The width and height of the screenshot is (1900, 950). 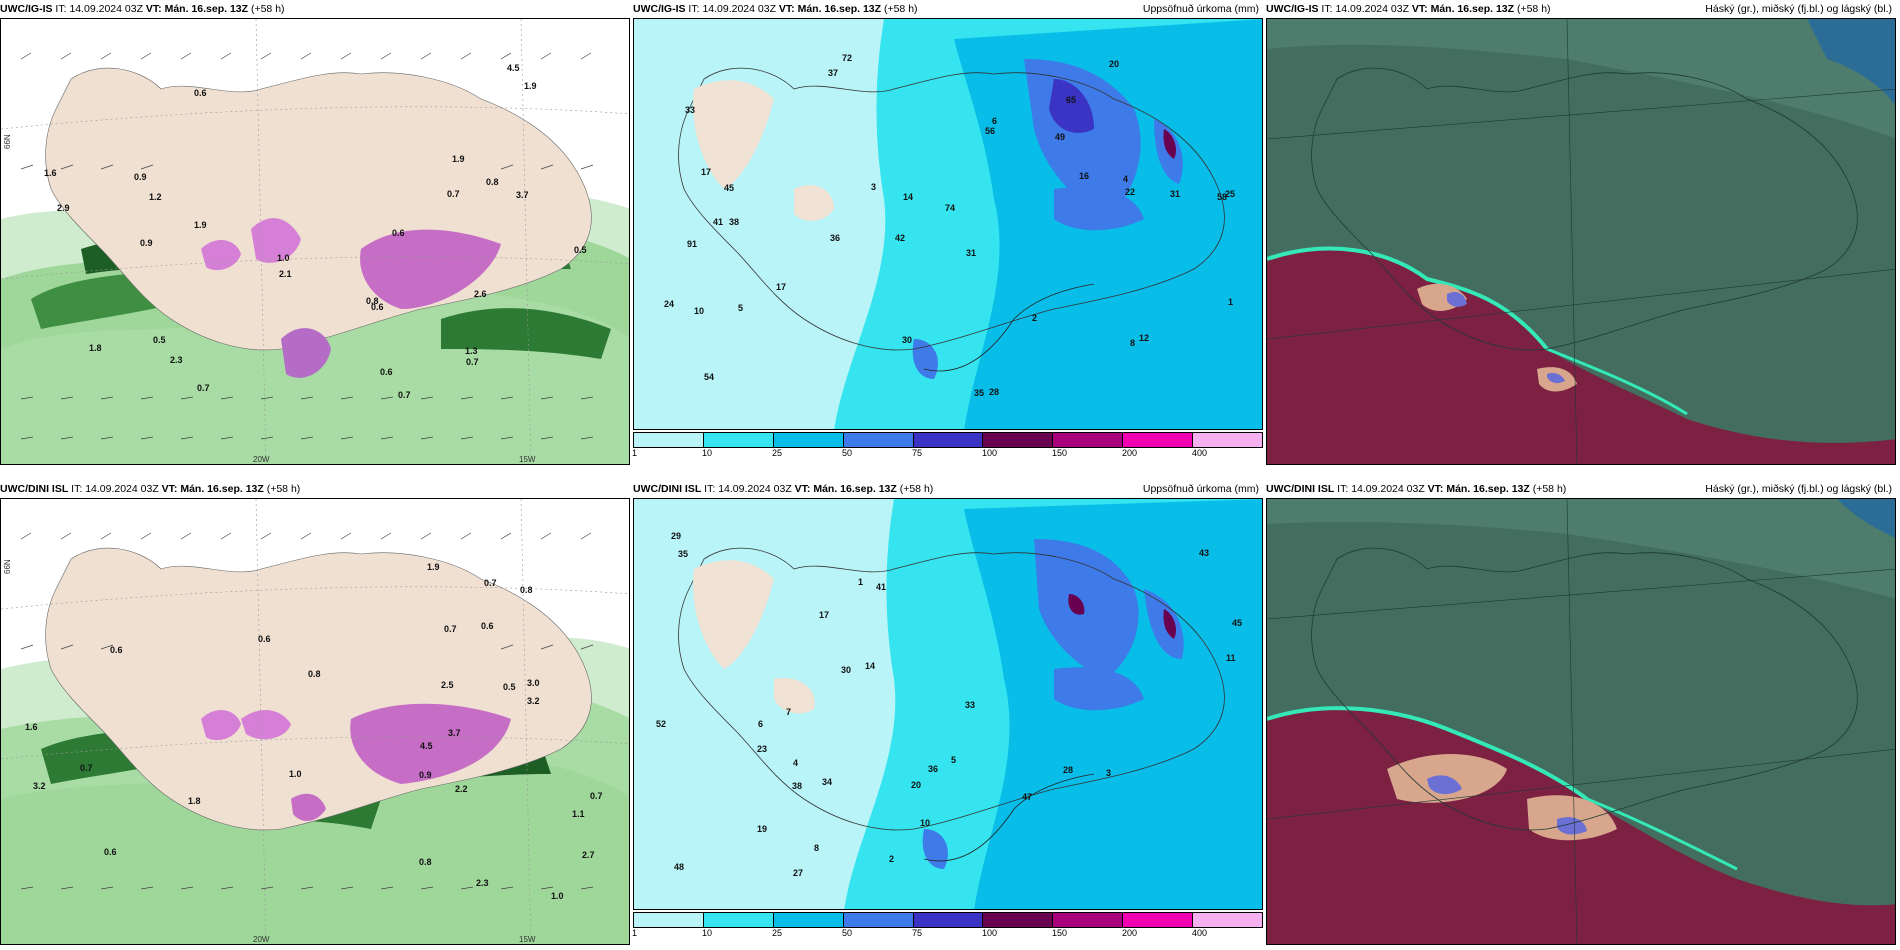 What do you see at coordinates (1144, 338) in the screenshot?
I see `map-value-label: 12` at bounding box center [1144, 338].